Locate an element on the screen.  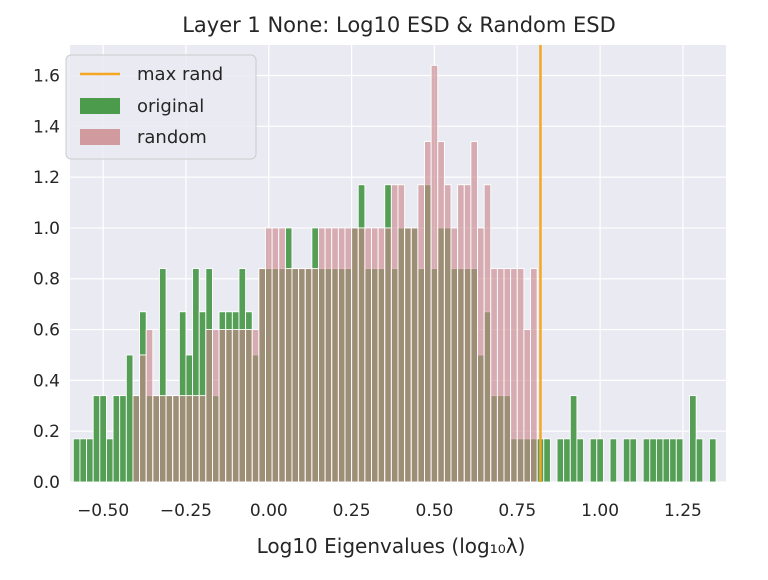
legend-original-label: original is located at coordinates (170, 106).